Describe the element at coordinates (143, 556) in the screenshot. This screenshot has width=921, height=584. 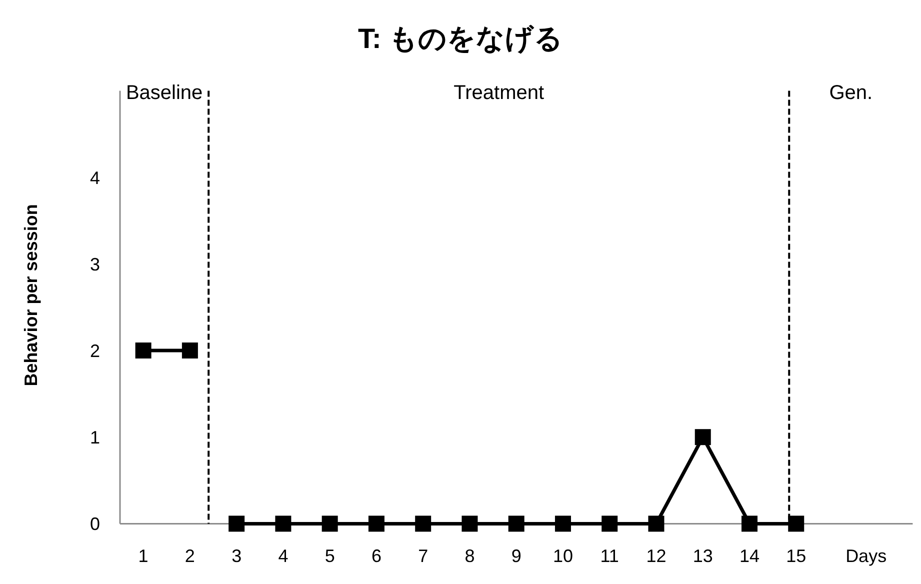
I see `x-tick-label: 1` at that location.